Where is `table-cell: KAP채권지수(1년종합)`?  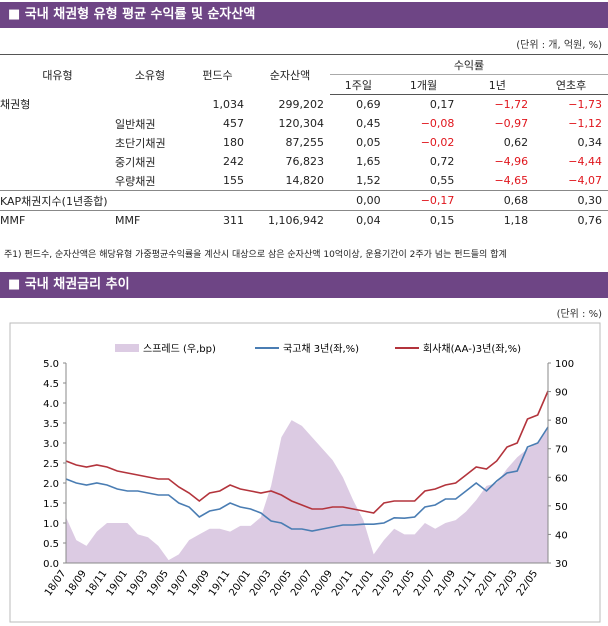 table-cell: KAP채권지수(1년종합) is located at coordinates (57, 200).